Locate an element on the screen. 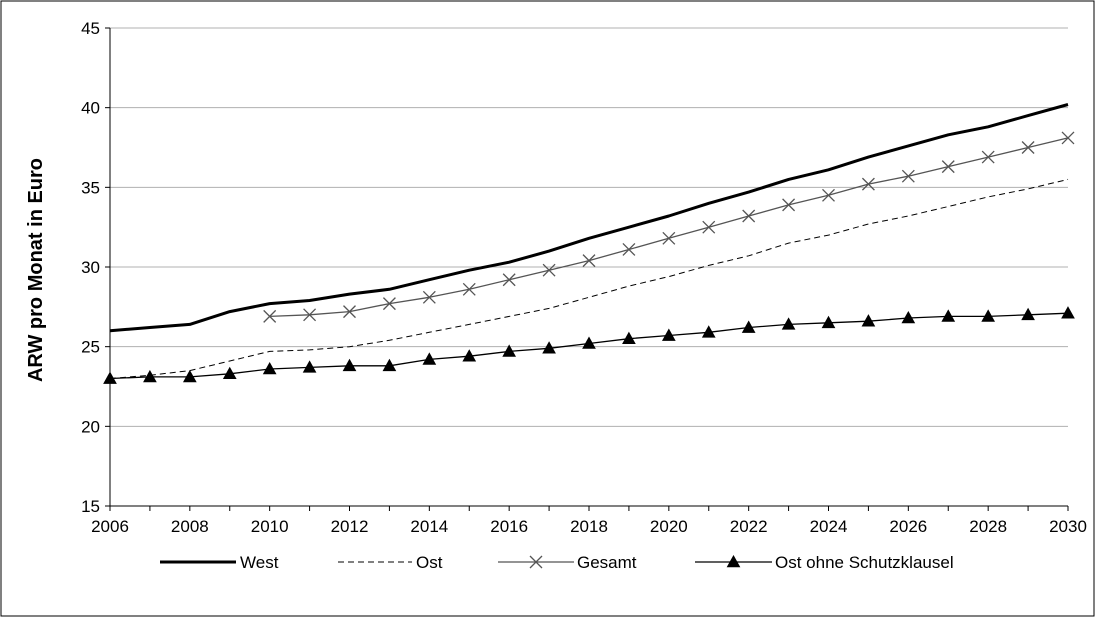  x-tick-label: 2022 is located at coordinates (749, 526).